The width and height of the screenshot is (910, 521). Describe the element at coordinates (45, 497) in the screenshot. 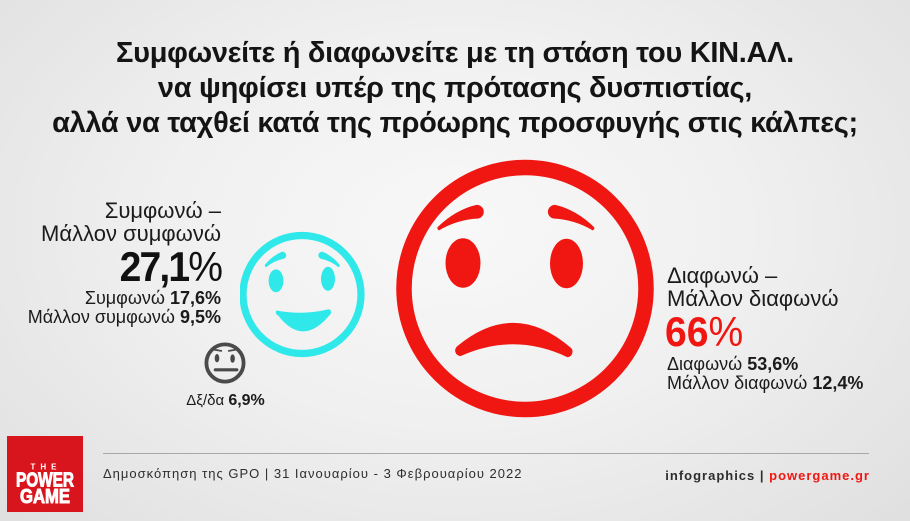

I see `svg-text: GAME` at that location.